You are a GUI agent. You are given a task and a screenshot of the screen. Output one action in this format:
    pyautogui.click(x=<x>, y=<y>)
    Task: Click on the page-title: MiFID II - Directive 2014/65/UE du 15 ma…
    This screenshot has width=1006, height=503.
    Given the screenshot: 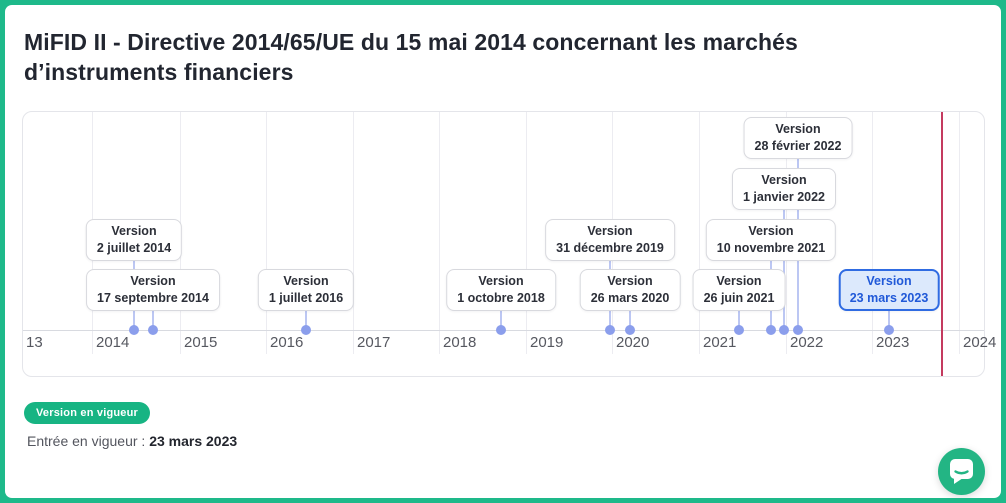 What is the action you would take?
    pyautogui.click(x=411, y=57)
    